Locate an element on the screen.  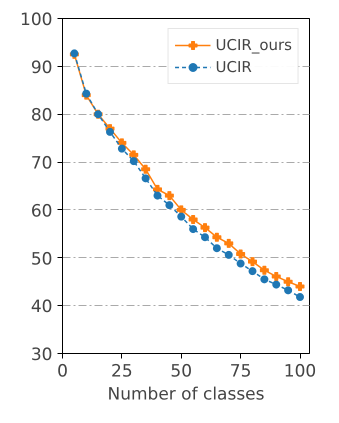
legend-label: UCIR is located at coordinates (234, 67).